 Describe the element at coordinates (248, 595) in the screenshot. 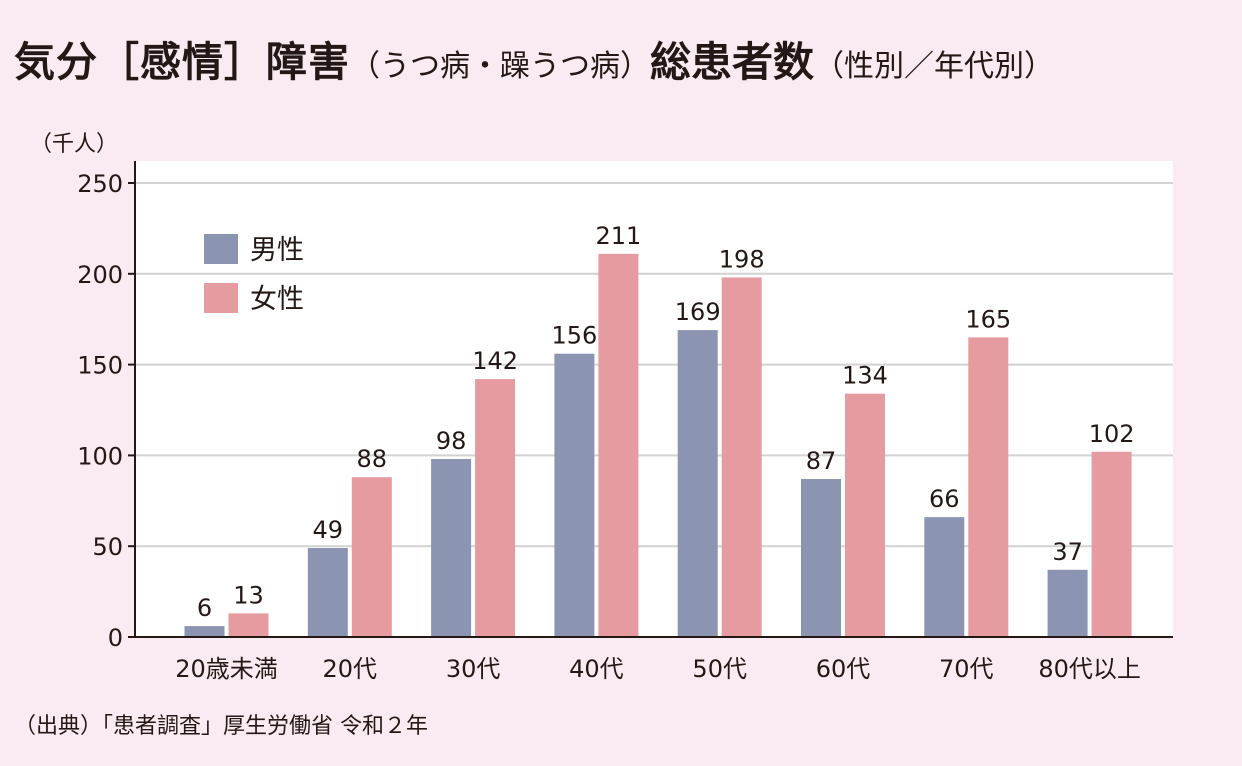

I see `data-label: 13` at that location.